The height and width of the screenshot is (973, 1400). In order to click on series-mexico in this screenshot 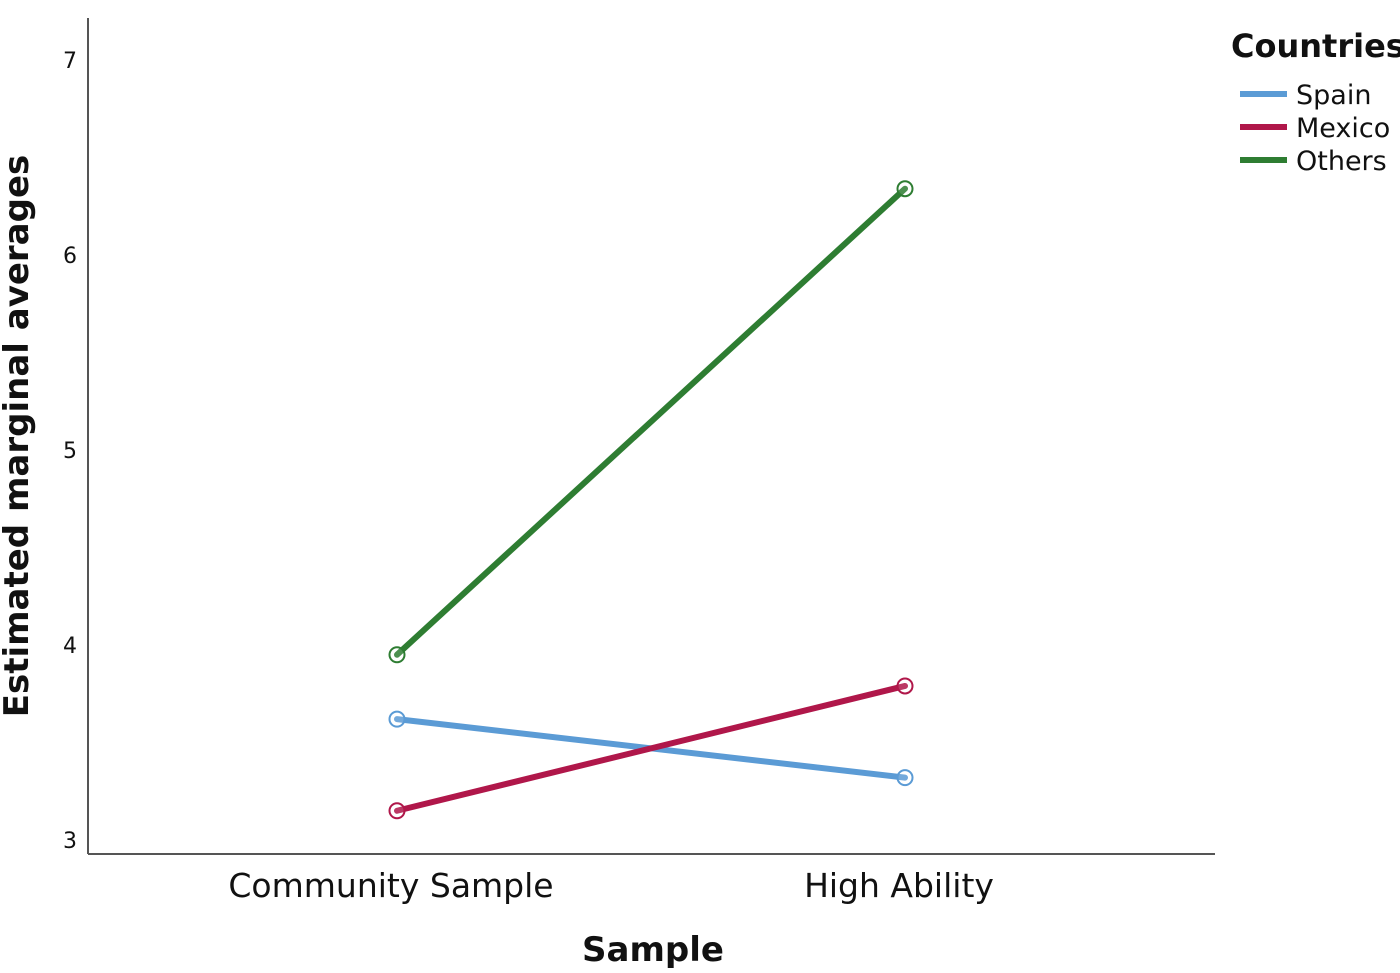, I will do `click(651, 748)`.